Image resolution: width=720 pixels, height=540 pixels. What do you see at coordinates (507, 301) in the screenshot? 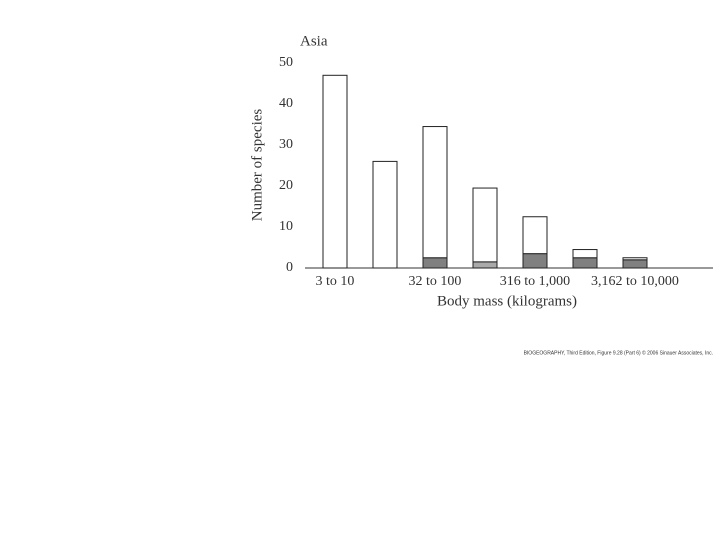
I see `x-axis-label: Body mass (kilograms)` at bounding box center [507, 301].